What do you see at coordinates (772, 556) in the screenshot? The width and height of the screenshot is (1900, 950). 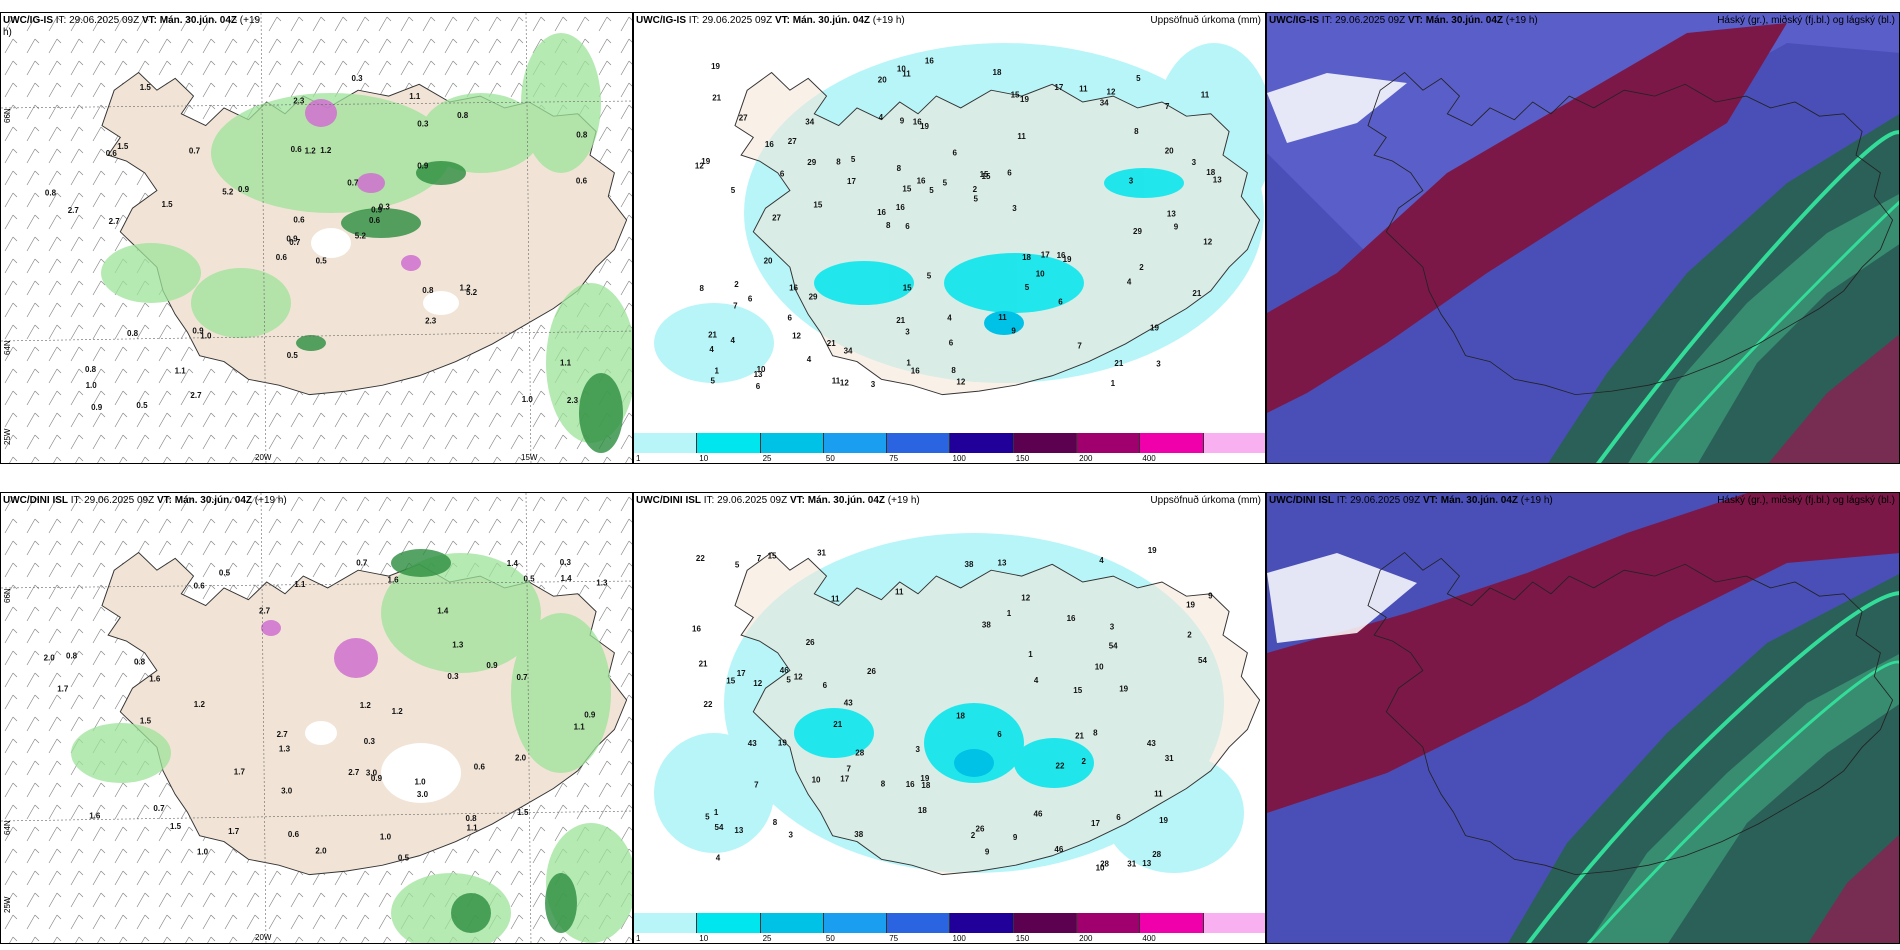 I see `value-label: 15` at bounding box center [772, 556].